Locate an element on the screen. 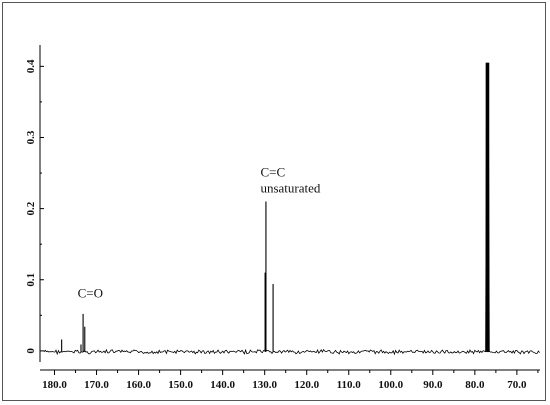  y-tick-label: 0.1 is located at coordinates (31, 280).